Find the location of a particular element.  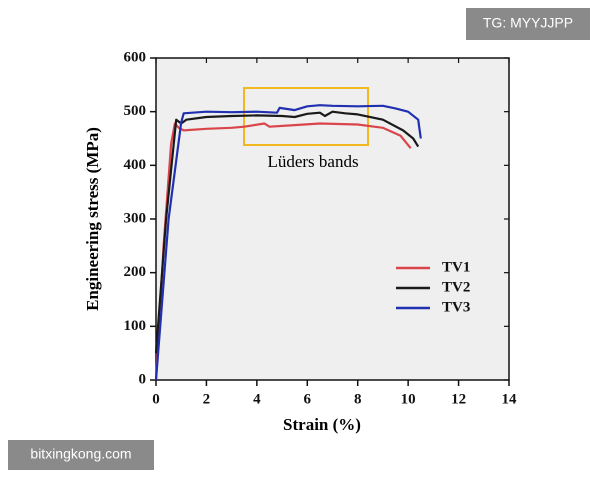

legend-label: TV1 is located at coordinates (456, 267).